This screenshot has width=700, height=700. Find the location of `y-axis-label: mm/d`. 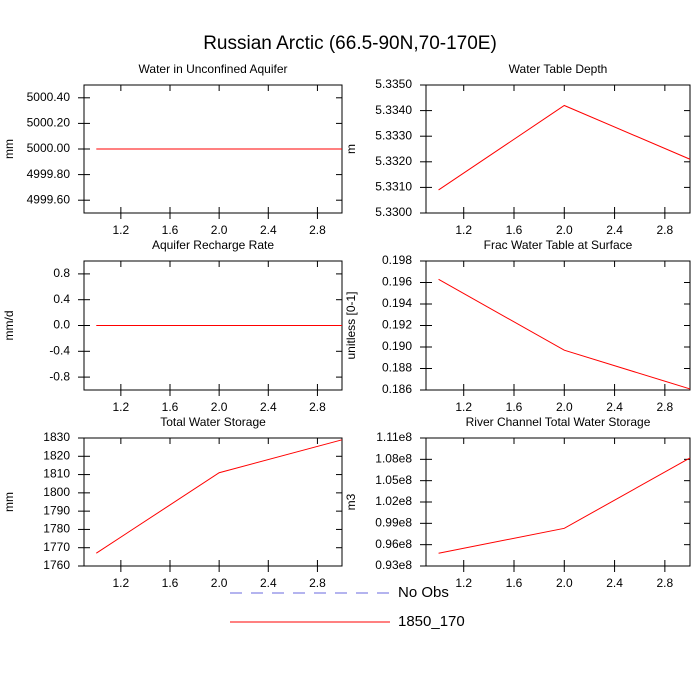

y-axis-label: mm/d is located at coordinates (9, 326).